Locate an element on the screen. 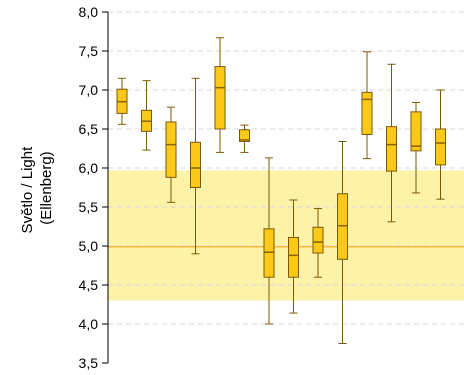 This screenshot has height=375, width=464. y-tick-label: 6,5 is located at coordinates (89, 129).